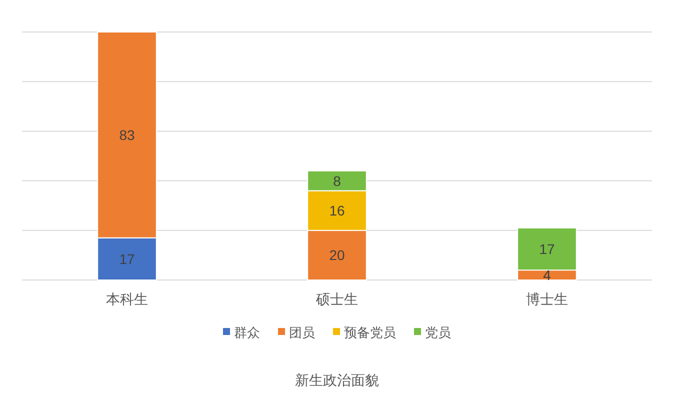  Describe the element at coordinates (336, 299) in the screenshot. I see `x-tick-label: 硕士生` at that location.